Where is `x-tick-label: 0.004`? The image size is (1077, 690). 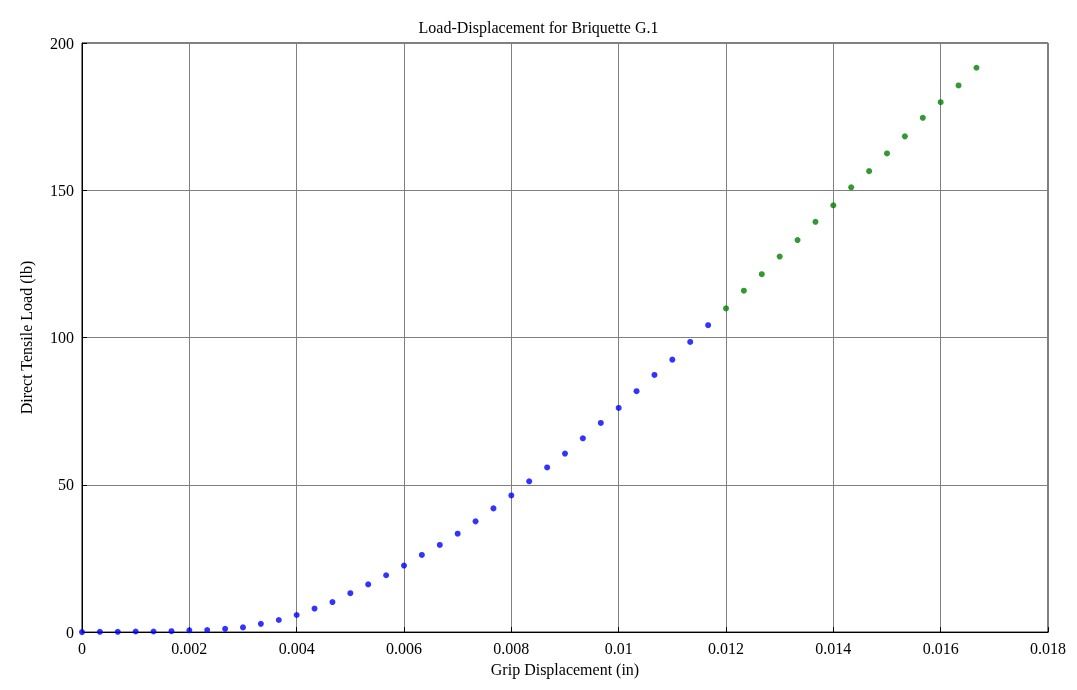
x-tick-label: 0.004 is located at coordinates (296, 648).